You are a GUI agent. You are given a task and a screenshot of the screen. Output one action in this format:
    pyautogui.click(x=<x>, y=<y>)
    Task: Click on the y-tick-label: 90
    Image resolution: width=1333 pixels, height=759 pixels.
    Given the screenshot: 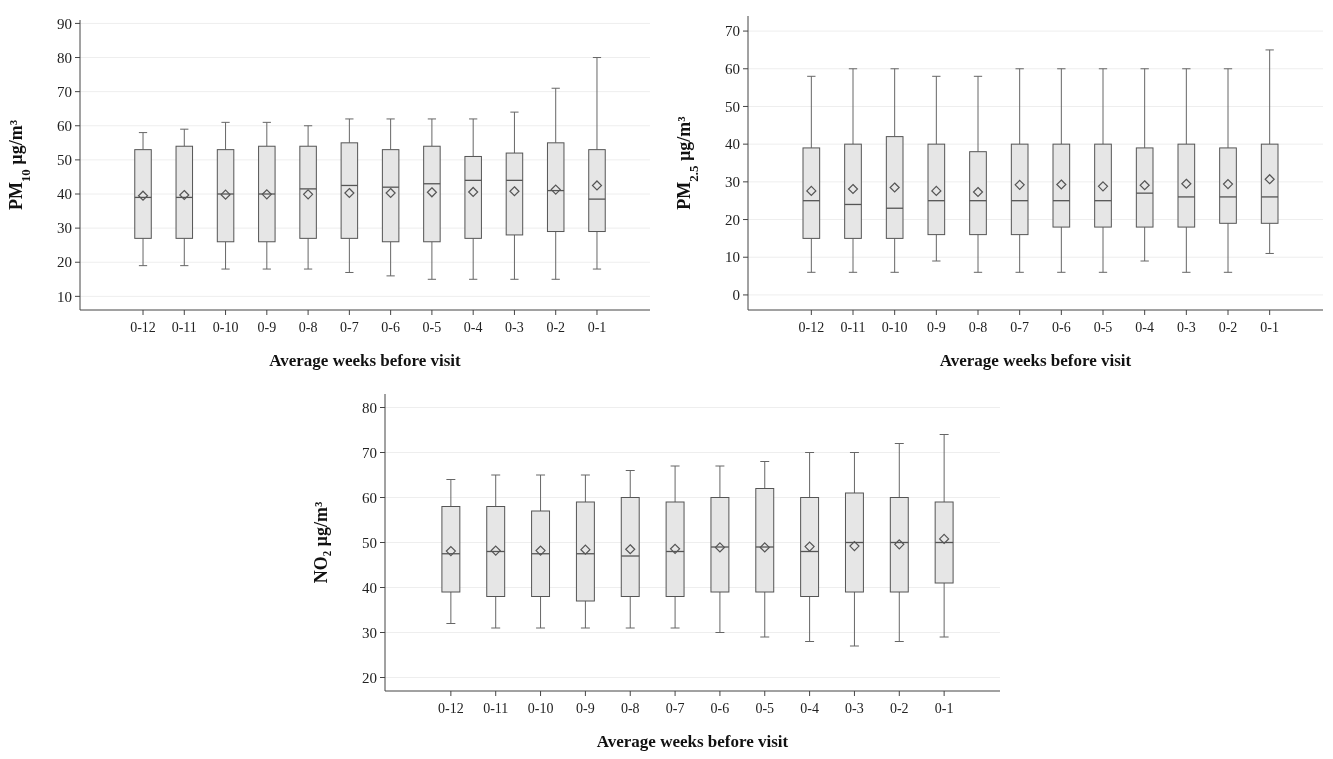 What is the action you would take?
    pyautogui.click(x=64, y=23)
    